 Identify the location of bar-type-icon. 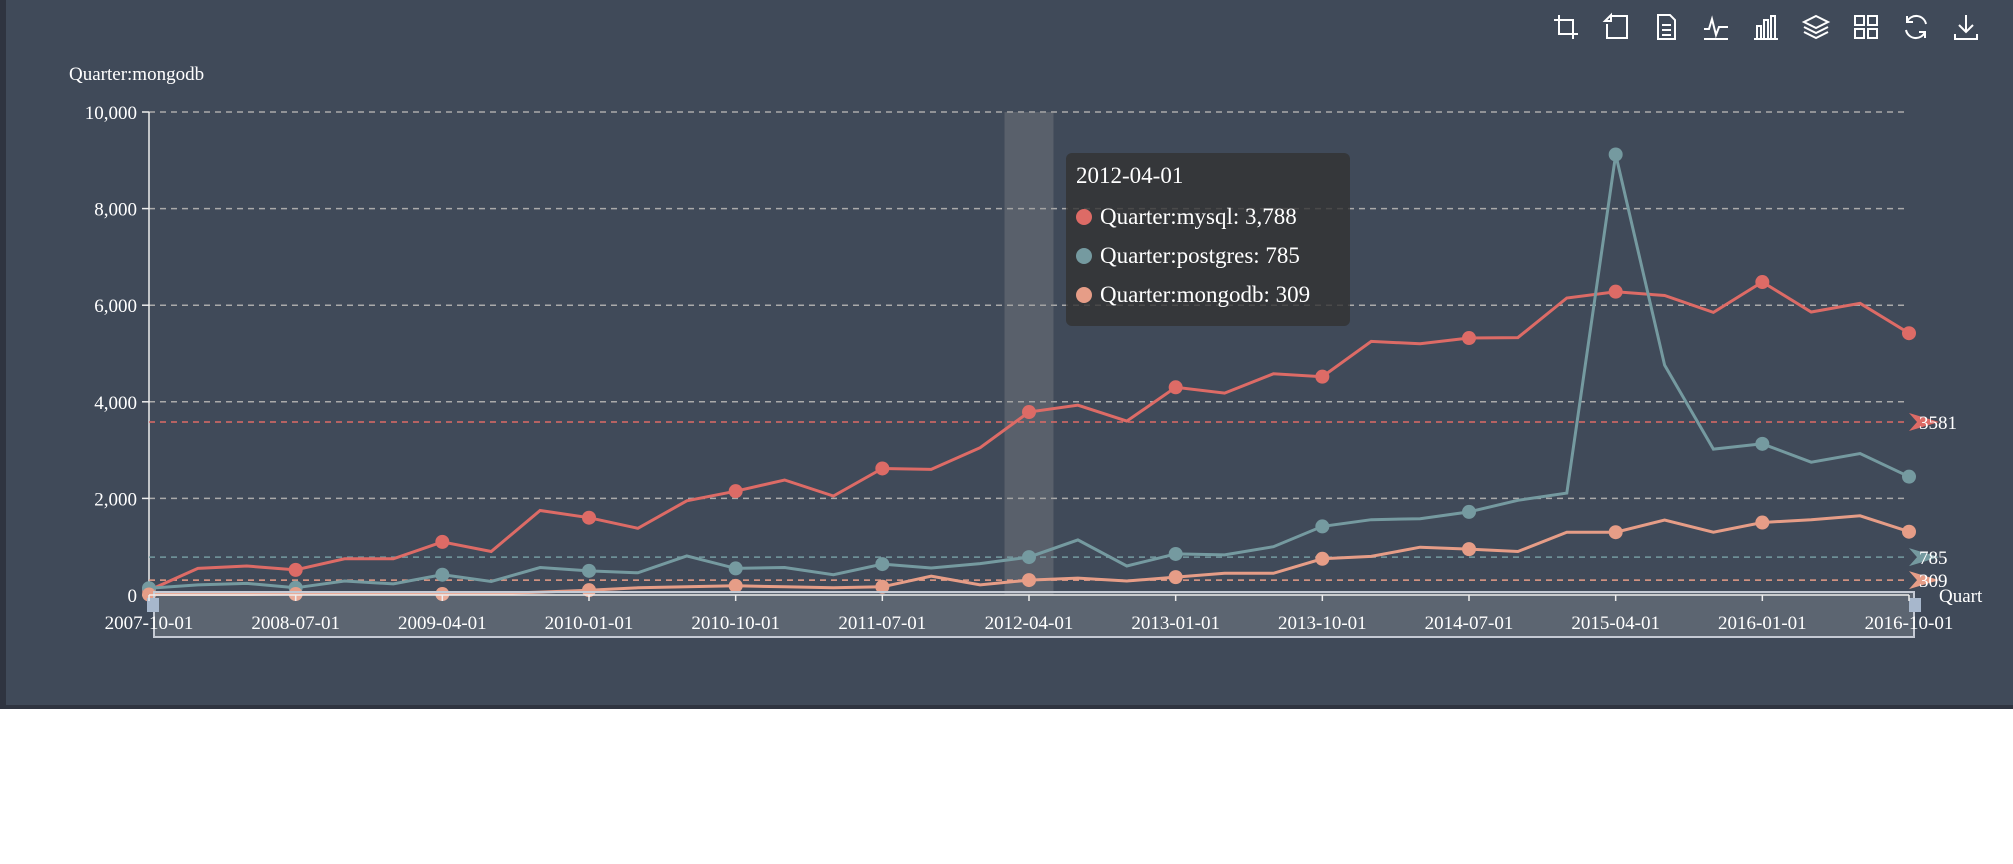
(1766, 27).